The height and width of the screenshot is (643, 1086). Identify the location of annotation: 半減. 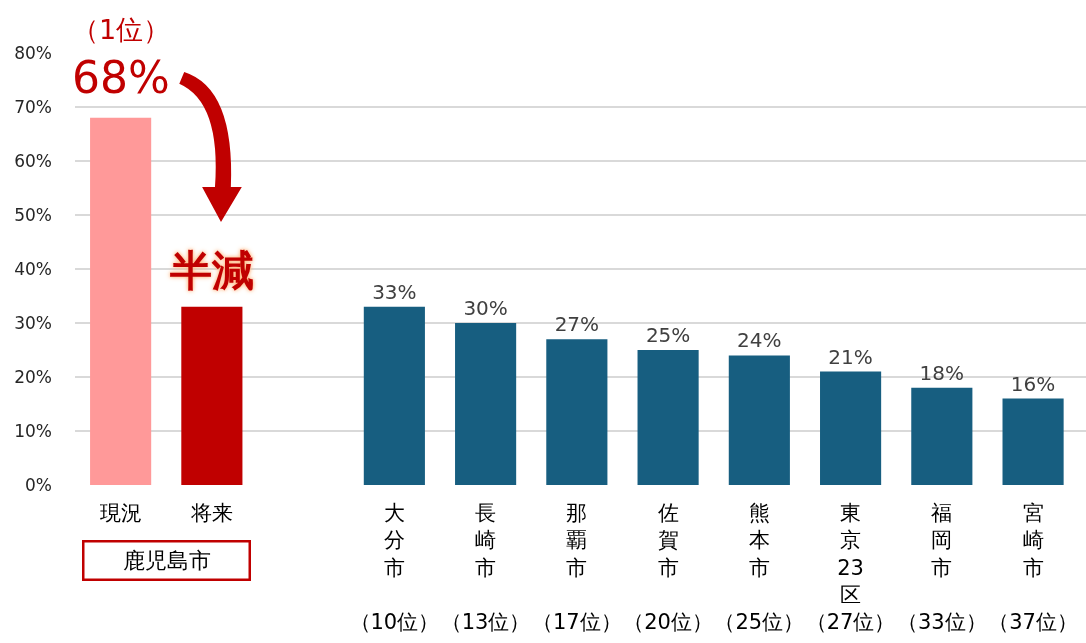
(211, 270).